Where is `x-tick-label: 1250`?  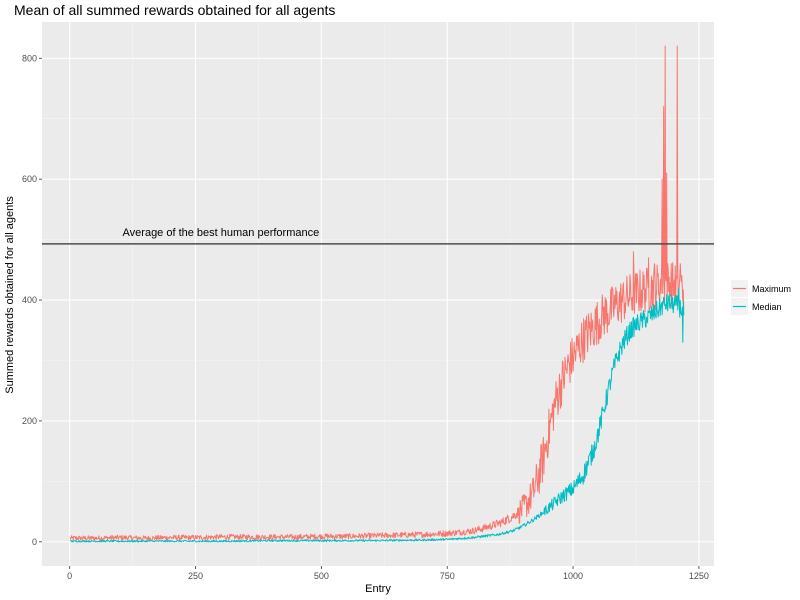
x-tick-label: 1250 is located at coordinates (699, 576).